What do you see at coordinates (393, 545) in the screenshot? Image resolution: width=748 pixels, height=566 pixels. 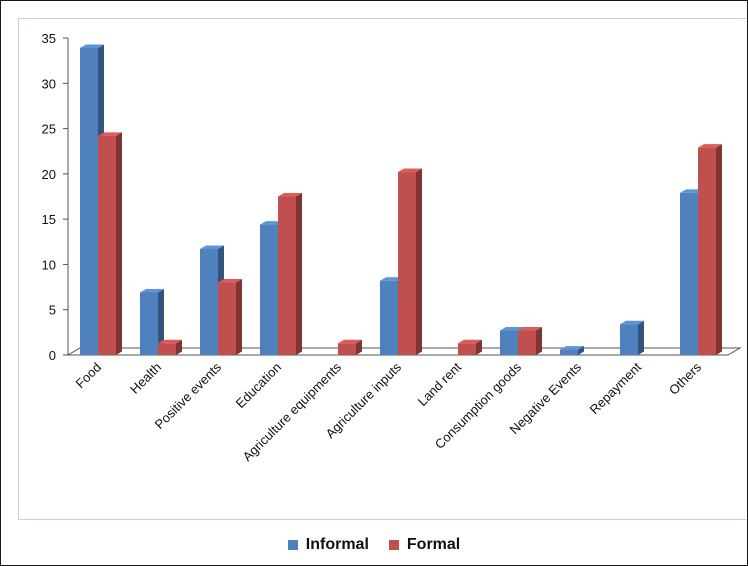 I see `legend-swatch-formal` at bounding box center [393, 545].